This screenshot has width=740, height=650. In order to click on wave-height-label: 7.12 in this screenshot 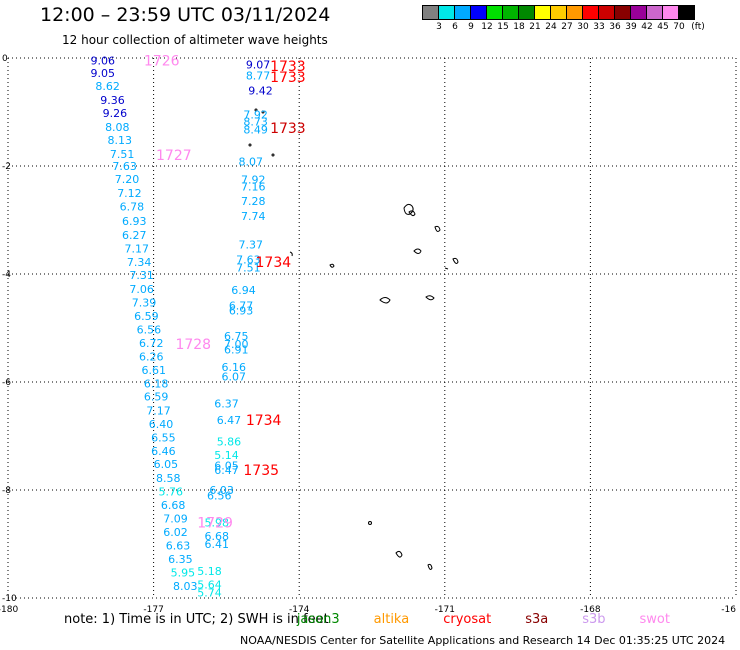, I will do `click(129, 193)`.